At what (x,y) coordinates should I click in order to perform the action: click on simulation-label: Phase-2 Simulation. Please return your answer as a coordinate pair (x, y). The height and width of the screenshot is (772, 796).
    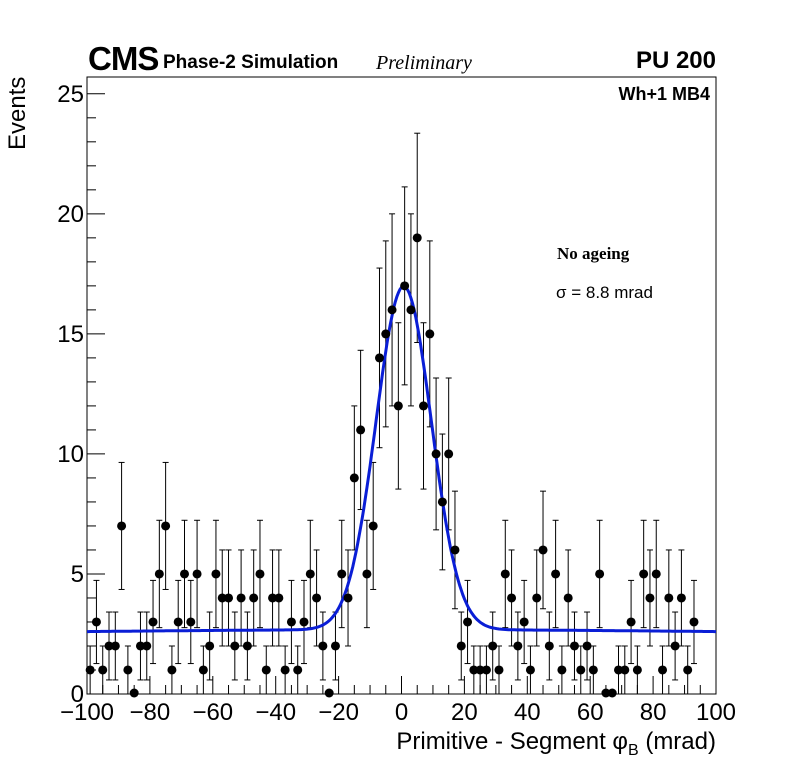
    Looking at the image, I should click on (251, 62).